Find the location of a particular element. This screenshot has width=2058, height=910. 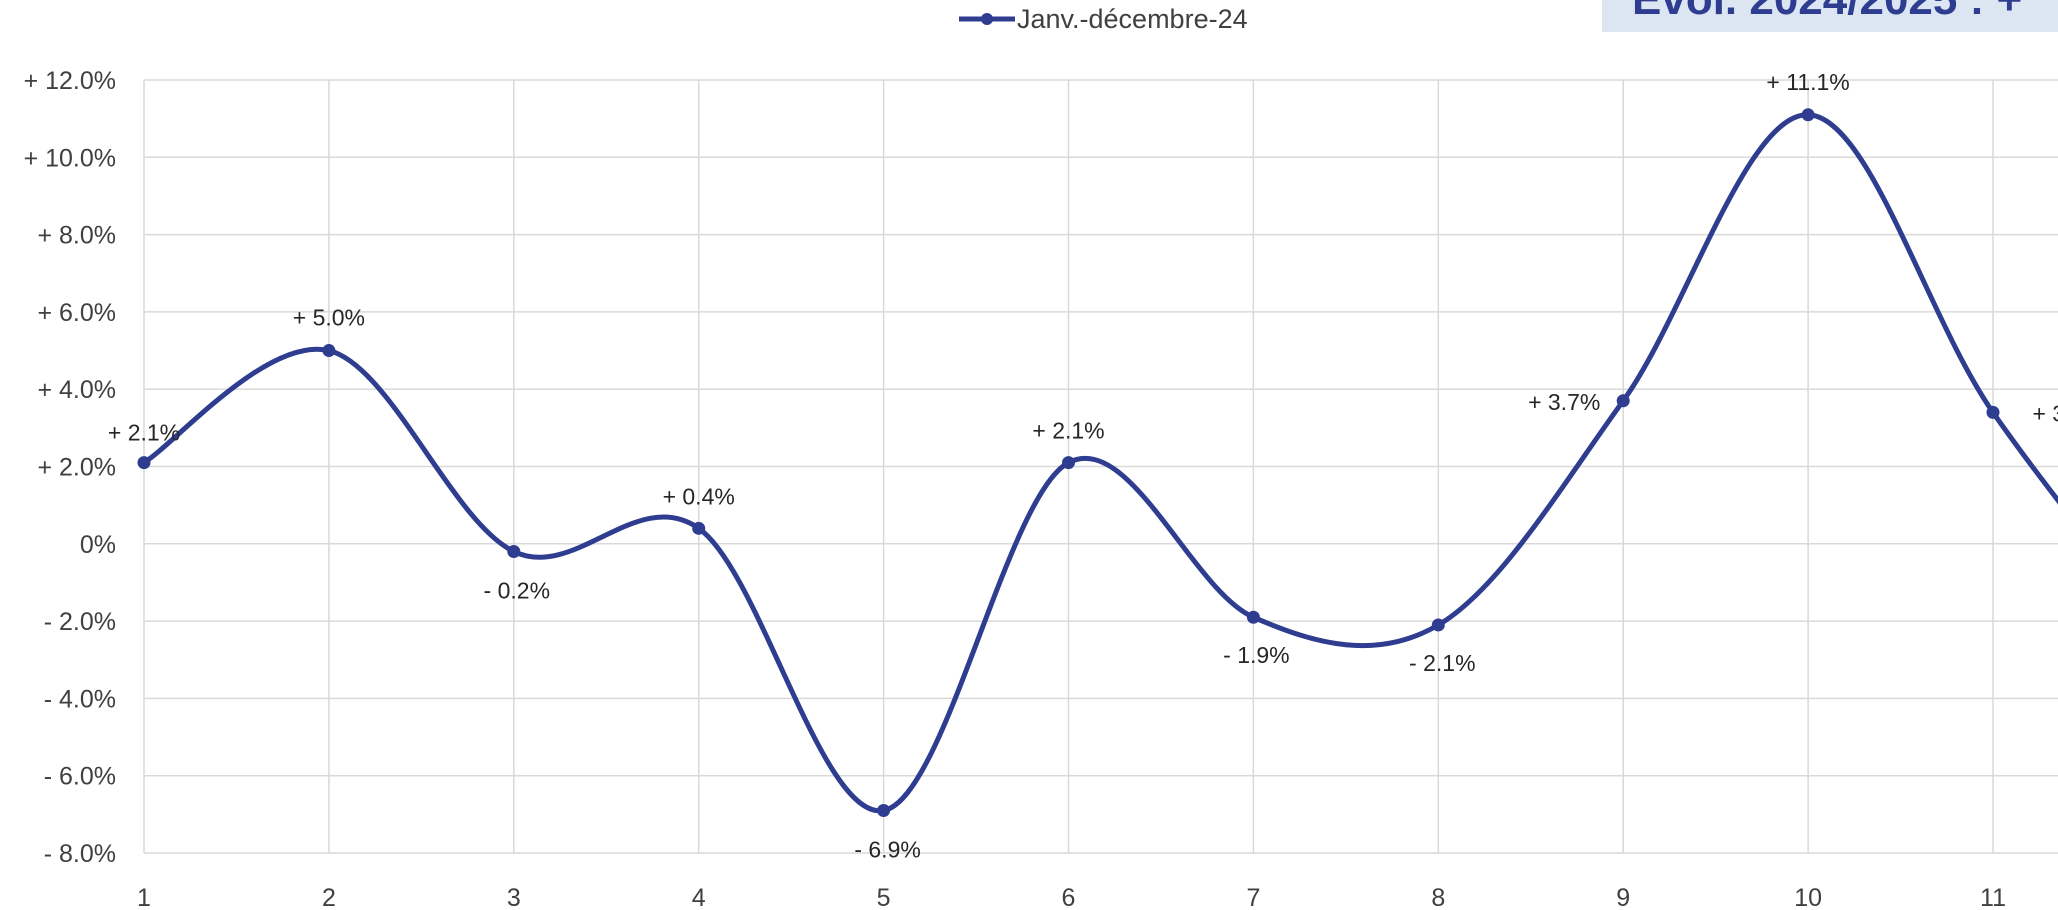

x-axis-tick-labels: 1 2 3 4 5 6 7 8 9 10 11 is located at coordinates (1071, 897).